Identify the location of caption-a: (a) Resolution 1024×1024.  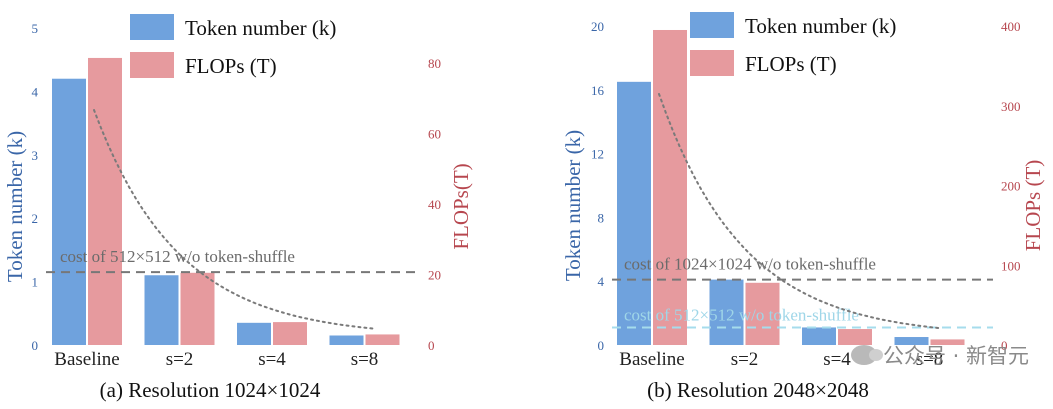
(210, 390).